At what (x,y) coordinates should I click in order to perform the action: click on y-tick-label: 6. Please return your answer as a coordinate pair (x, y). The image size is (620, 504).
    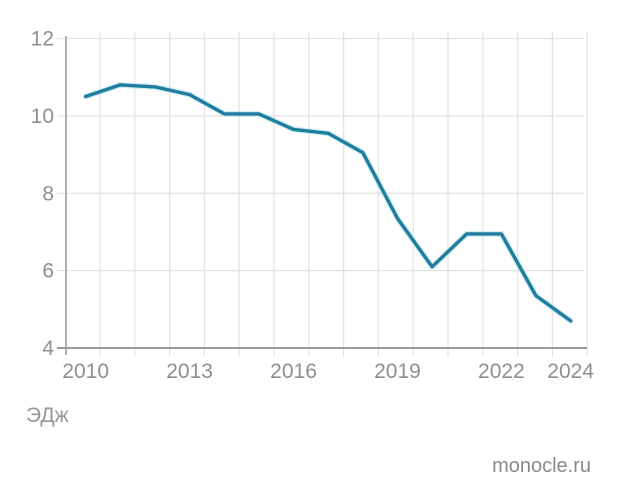
    Looking at the image, I should click on (48, 271).